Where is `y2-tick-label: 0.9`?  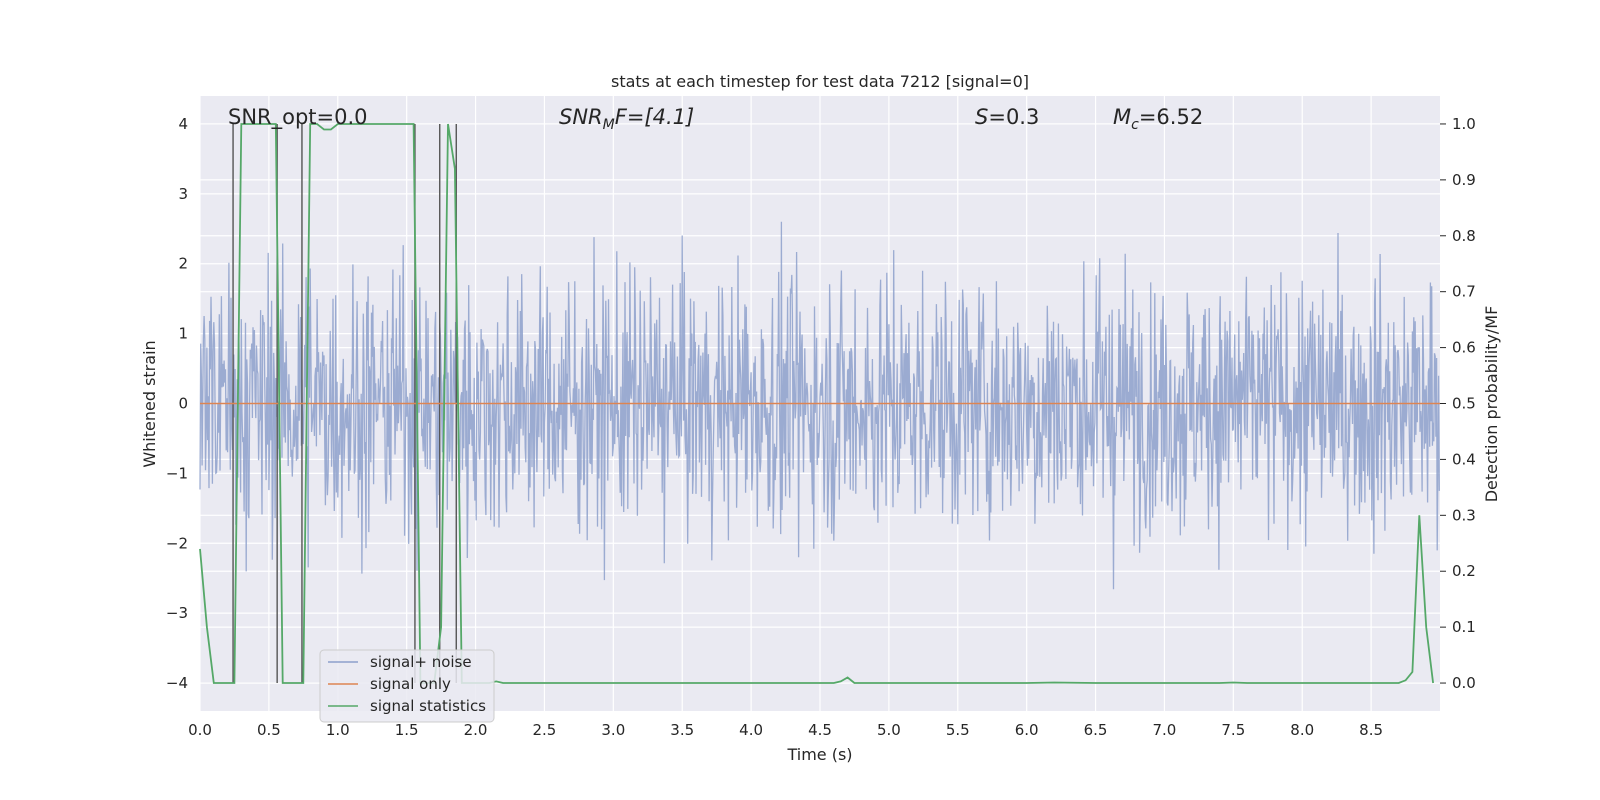
y2-tick-label: 0.9 is located at coordinates (1464, 180).